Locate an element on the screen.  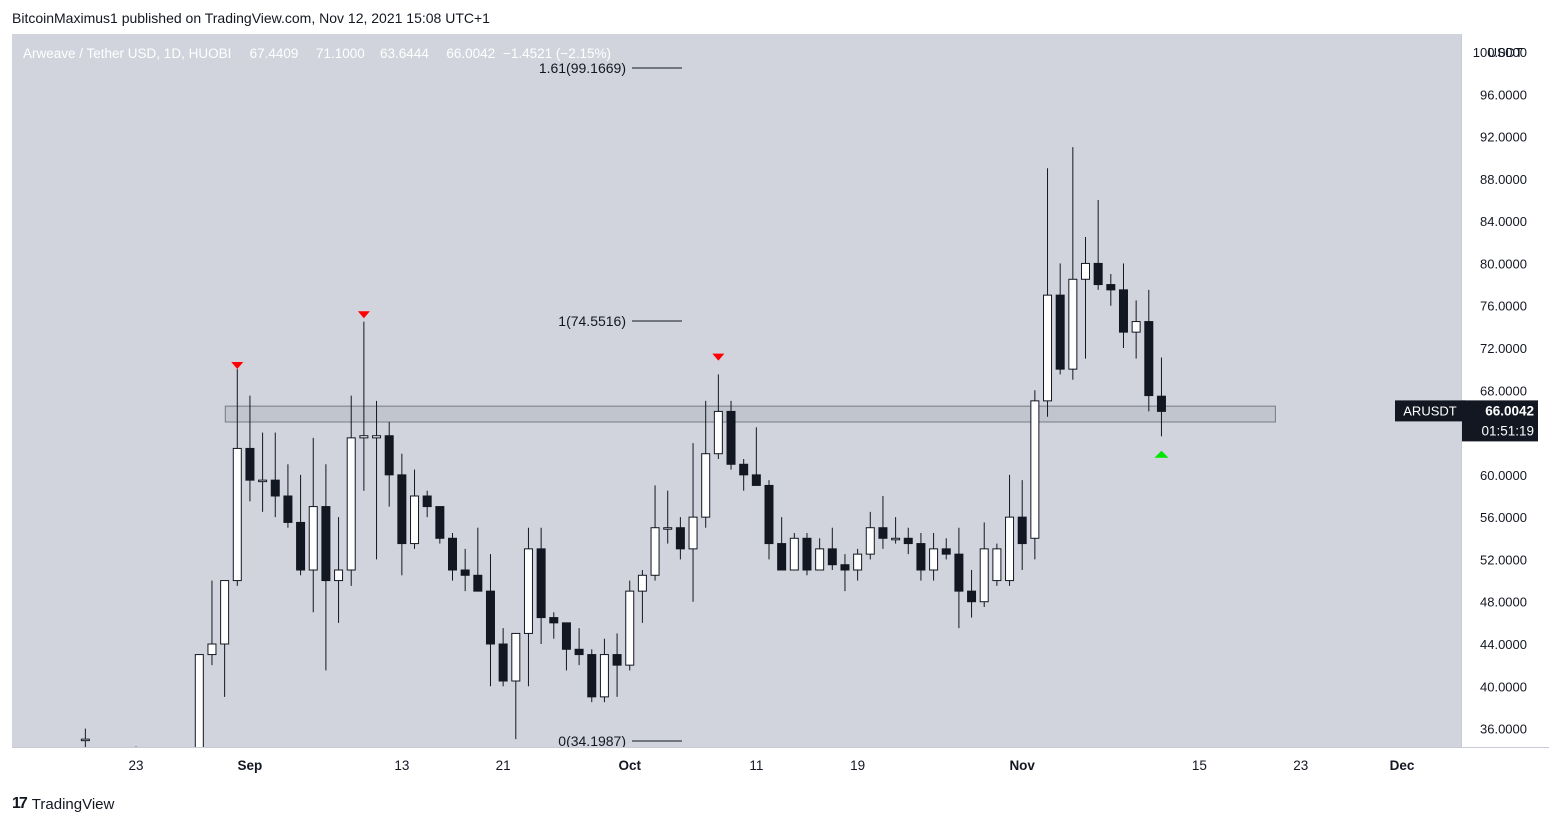
price-tick-13: 88.0000 is located at coordinates (1503, 179).